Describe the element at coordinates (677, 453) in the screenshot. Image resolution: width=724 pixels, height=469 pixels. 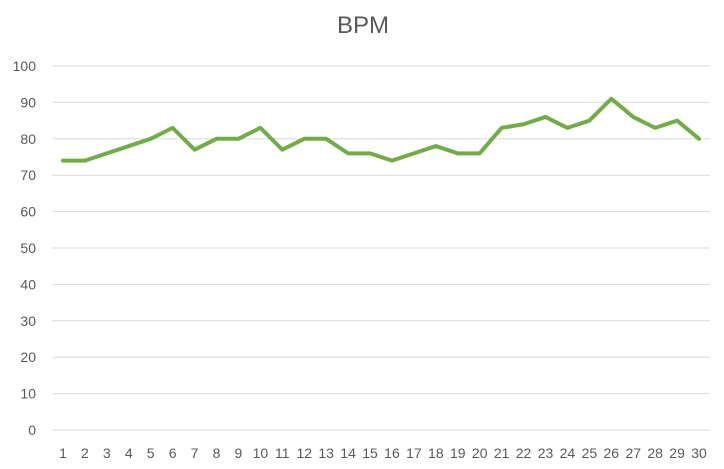
I see `x-tick-label: 29` at that location.